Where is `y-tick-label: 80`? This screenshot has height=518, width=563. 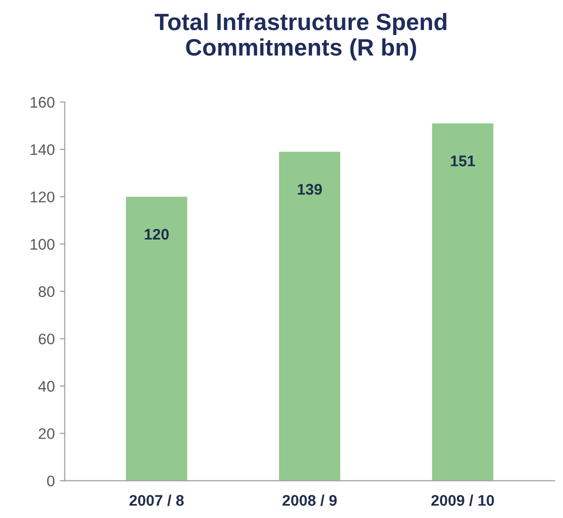 y-tick-label: 80 is located at coordinates (46, 292).